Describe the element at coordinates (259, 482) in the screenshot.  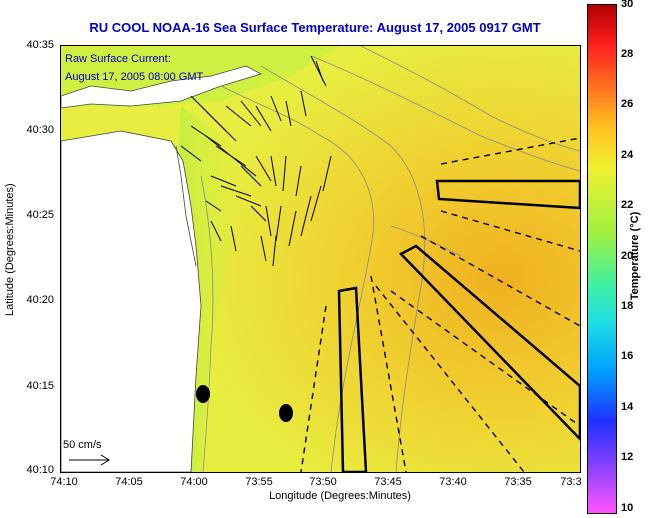
I see `x-tick: 73:55` at that location.